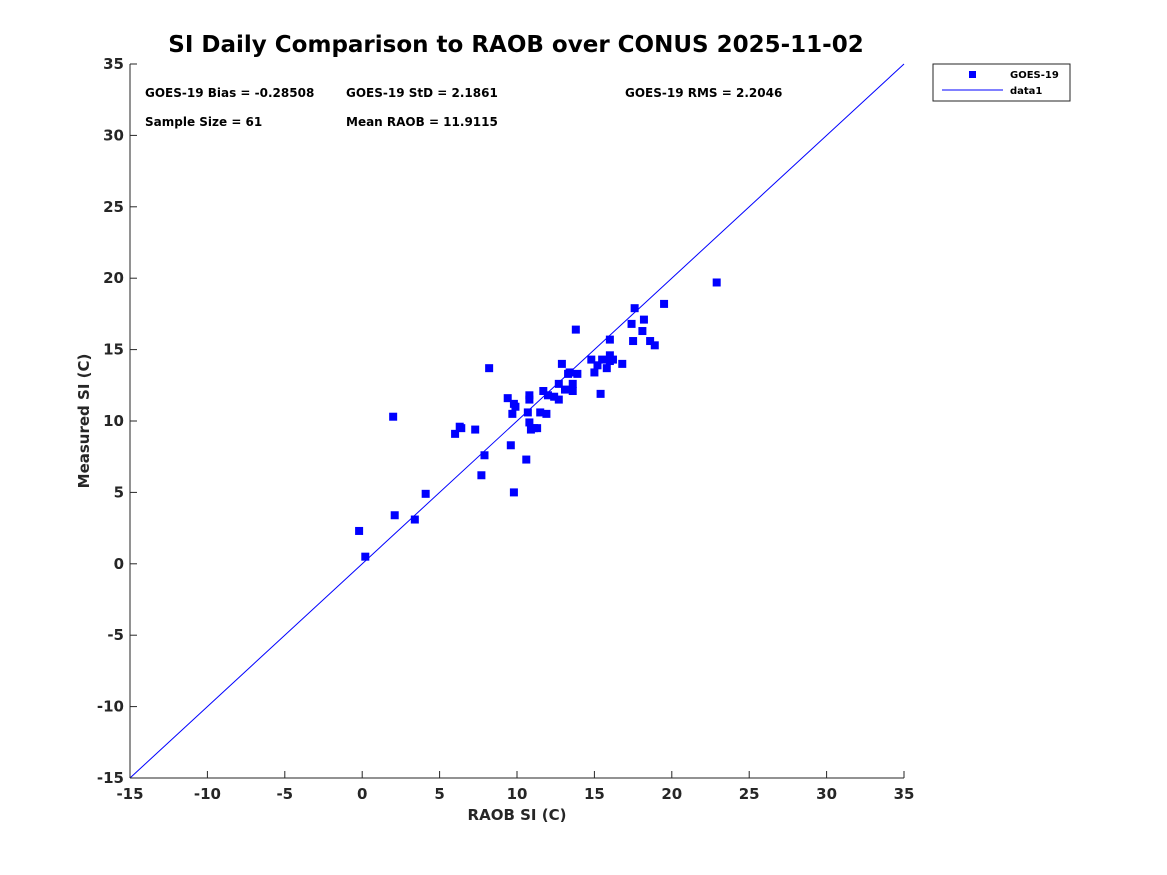 This screenshot has height=875, width=1167. I want to click on std-annotation: GOES-19 StD = 2.1861, so click(422, 93).